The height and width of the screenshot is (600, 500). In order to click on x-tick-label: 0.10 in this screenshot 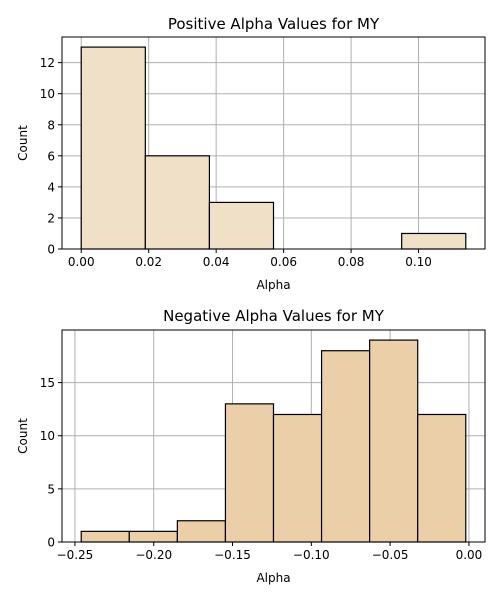, I will do `click(418, 262)`.